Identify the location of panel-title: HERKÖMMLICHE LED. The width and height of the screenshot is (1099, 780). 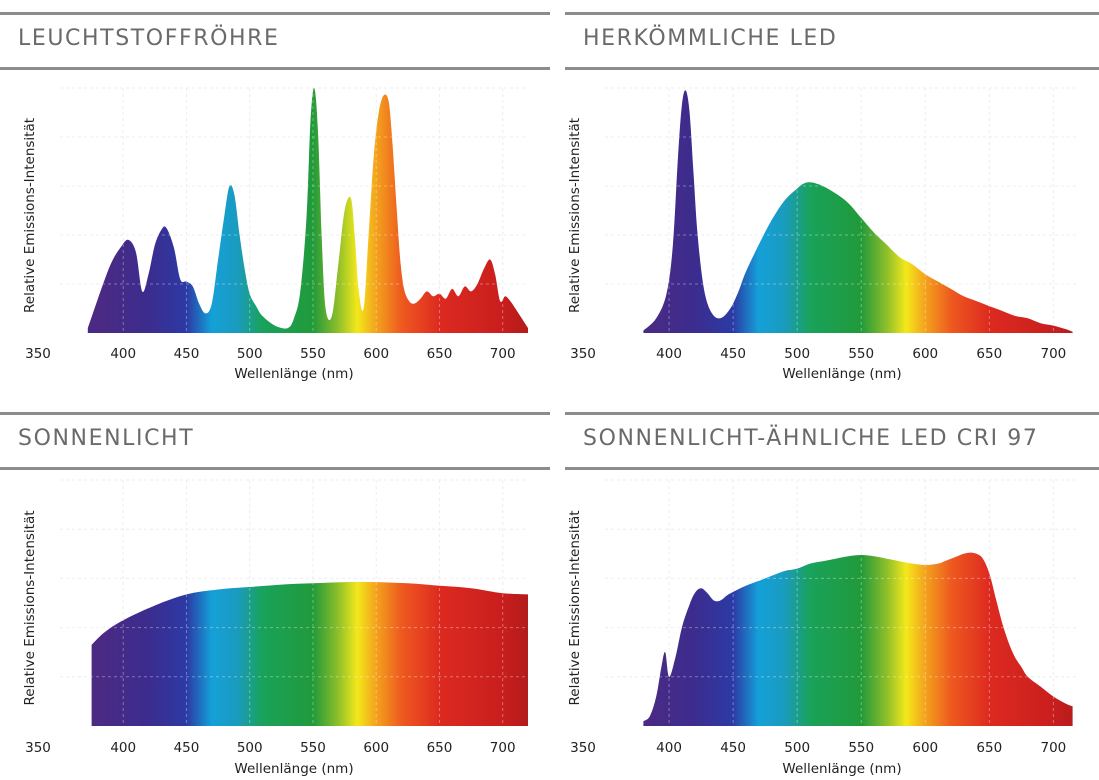
(832, 35).